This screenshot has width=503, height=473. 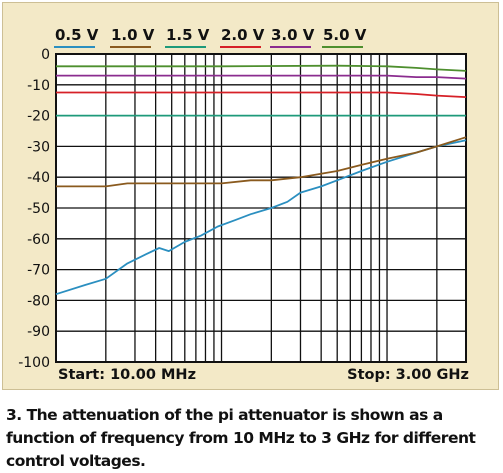 What do you see at coordinates (38, 147) in the screenshot?
I see `y-tick-label: -30` at bounding box center [38, 147].